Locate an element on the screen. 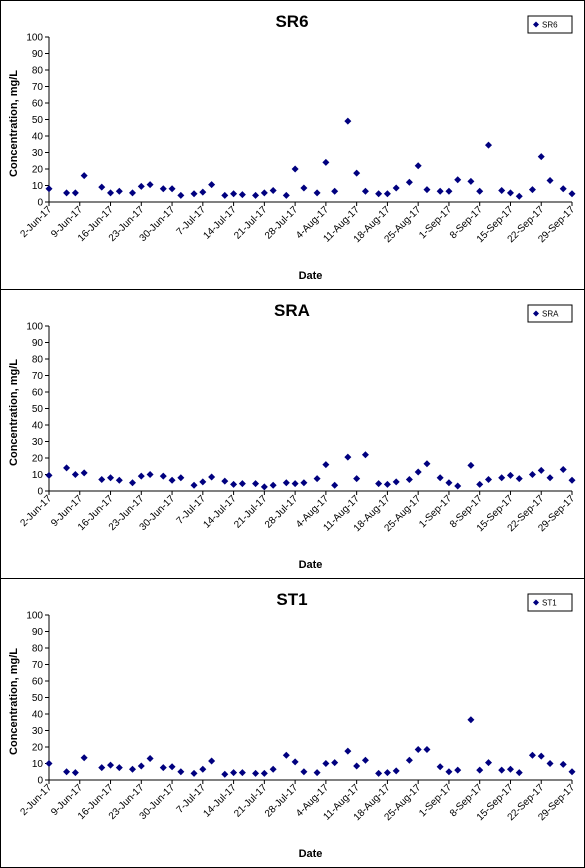  x-tick-label: 28-Jul-17 is located at coordinates (282, 223).